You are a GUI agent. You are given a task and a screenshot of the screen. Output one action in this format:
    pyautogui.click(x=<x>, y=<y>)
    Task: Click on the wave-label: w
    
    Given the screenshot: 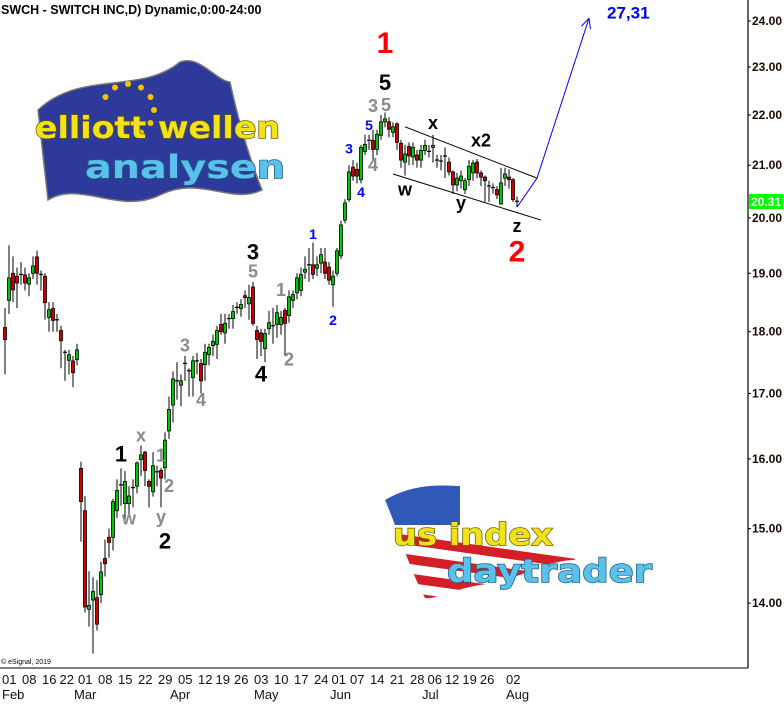 What is the action you would take?
    pyautogui.click(x=405, y=190)
    